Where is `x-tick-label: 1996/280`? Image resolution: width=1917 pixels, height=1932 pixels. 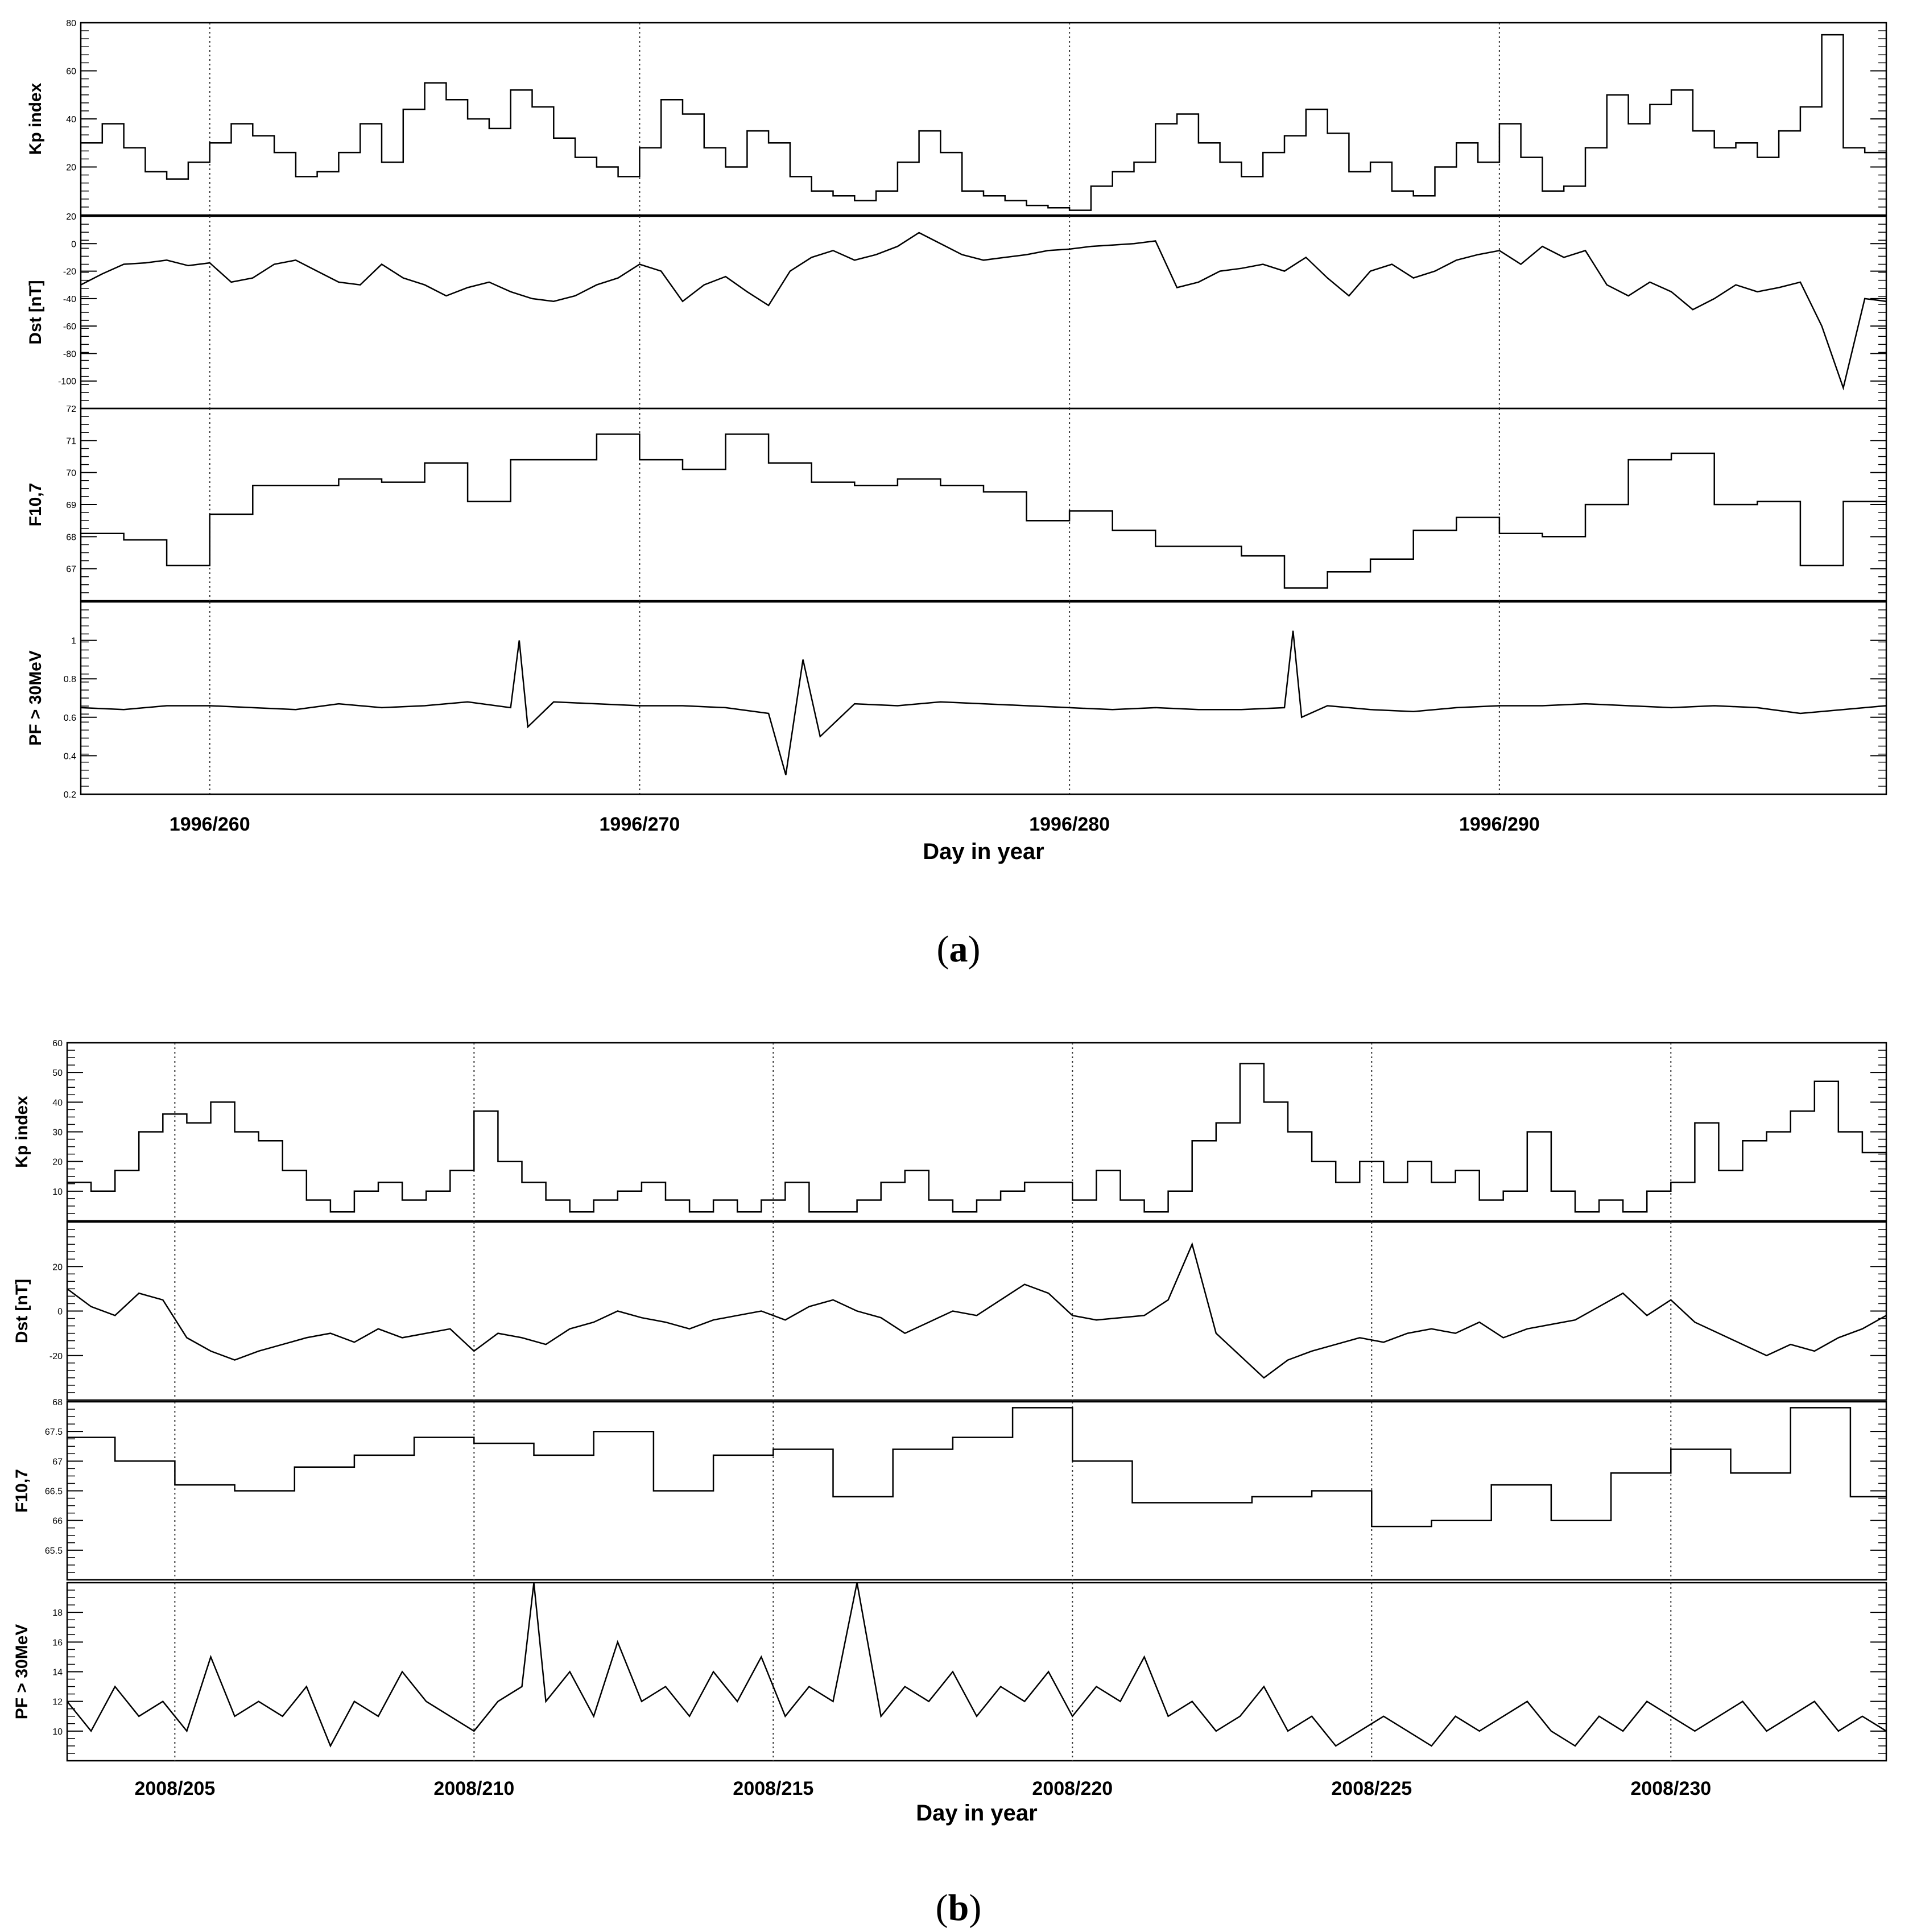
x-tick-label: 1996/280 is located at coordinates (1069, 825).